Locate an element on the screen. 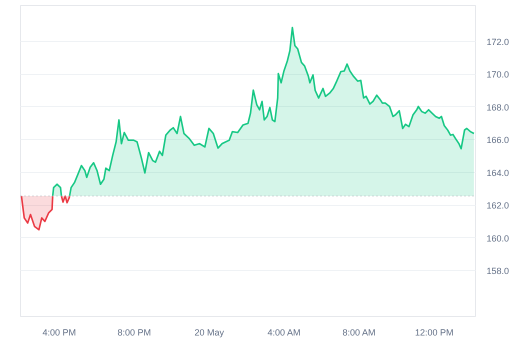 The height and width of the screenshot is (341, 512). y-tick-label: 162.0 is located at coordinates (498, 205).